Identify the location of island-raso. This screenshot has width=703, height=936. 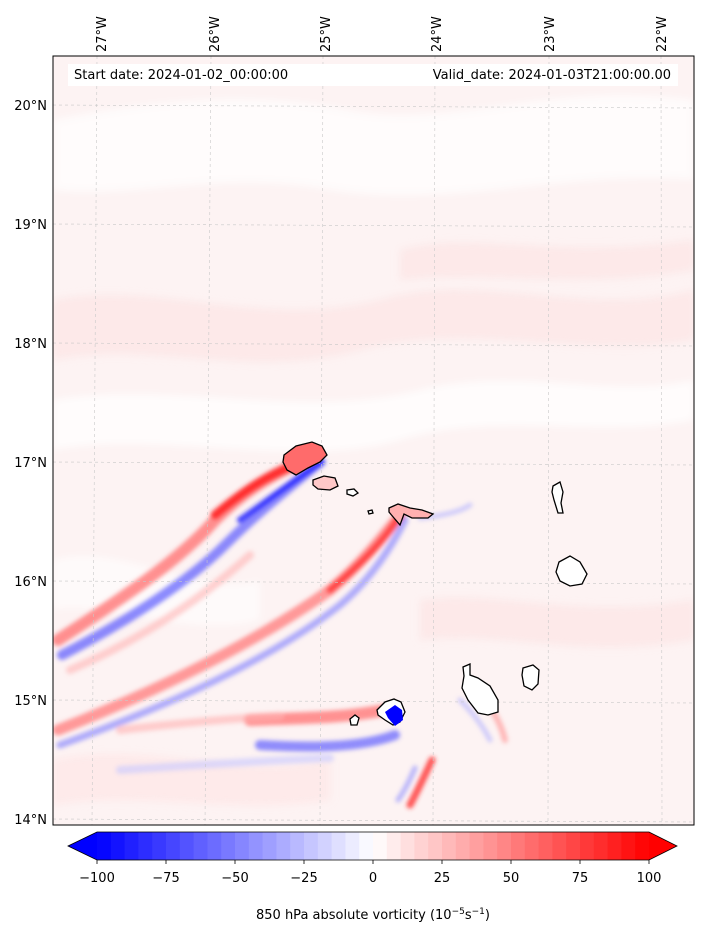
(370, 512).